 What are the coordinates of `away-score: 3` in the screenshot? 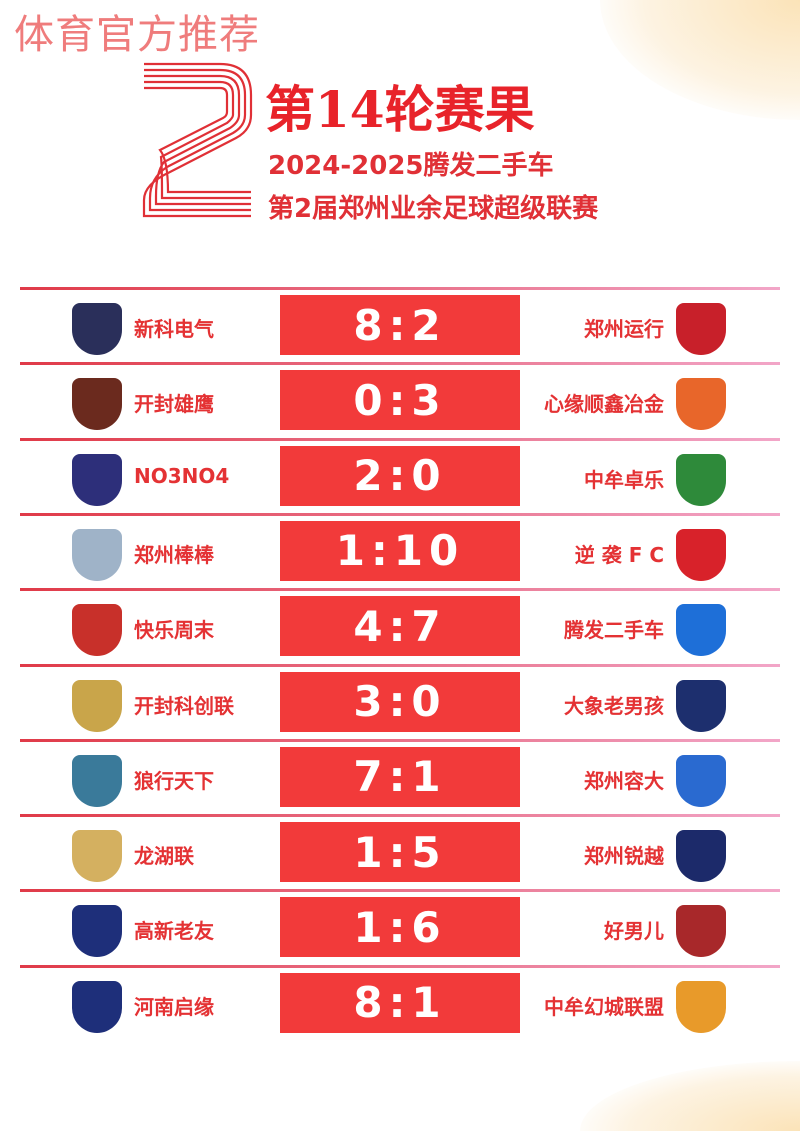 It's located at (429, 400).